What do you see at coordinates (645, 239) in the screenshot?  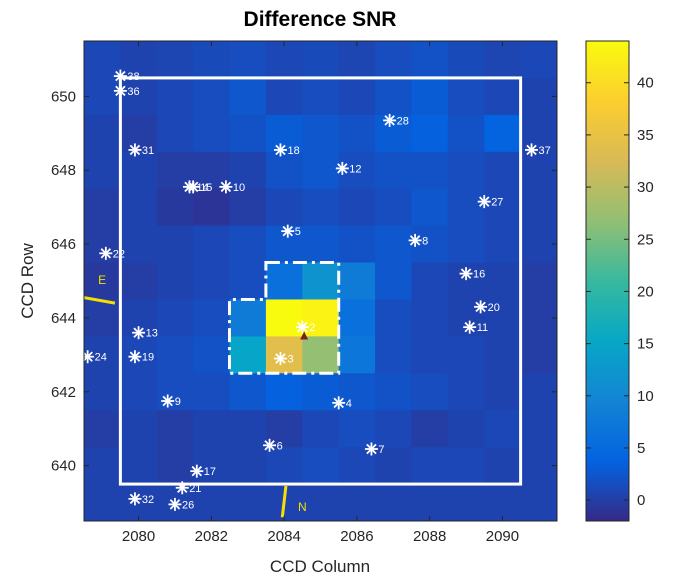 I see `colorbar-tick-label: 25` at bounding box center [645, 239].